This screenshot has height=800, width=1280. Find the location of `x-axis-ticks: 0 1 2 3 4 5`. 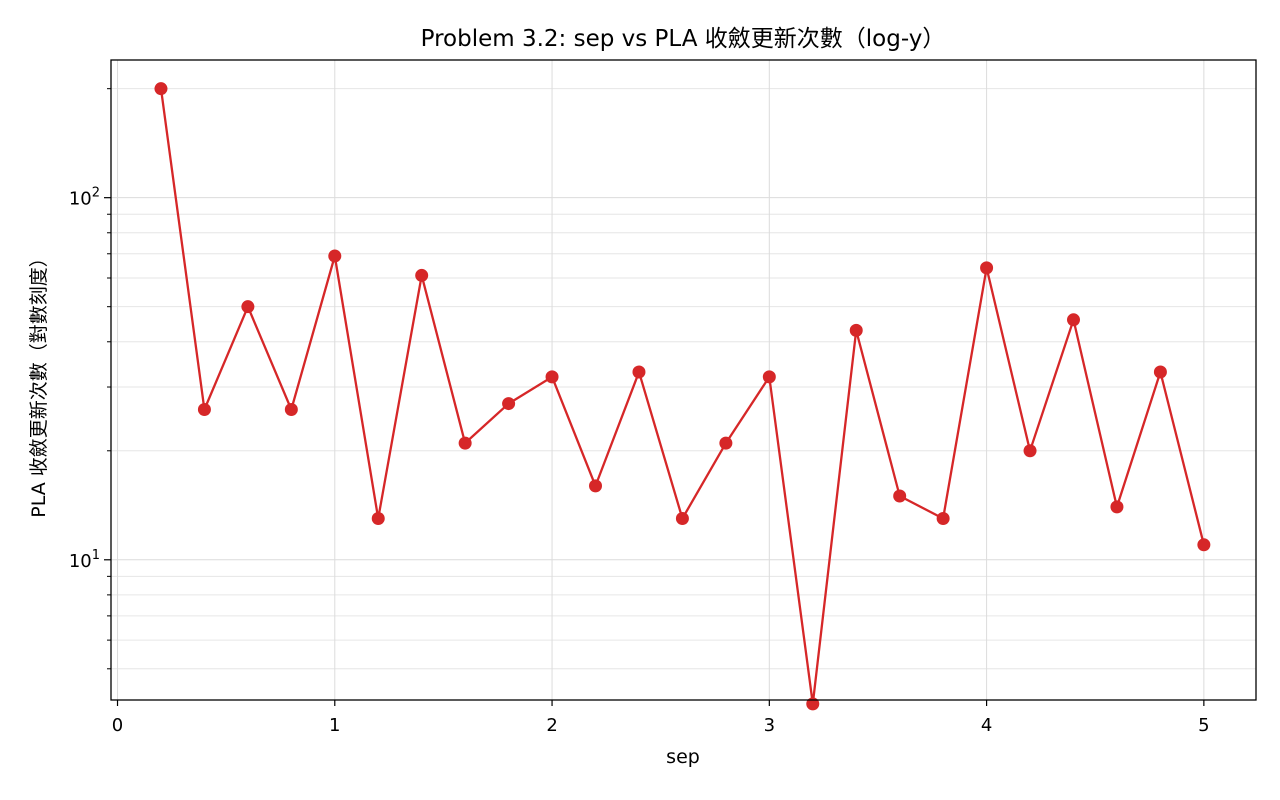

x-axis-ticks: 0 1 2 3 4 5 is located at coordinates (661, 718).